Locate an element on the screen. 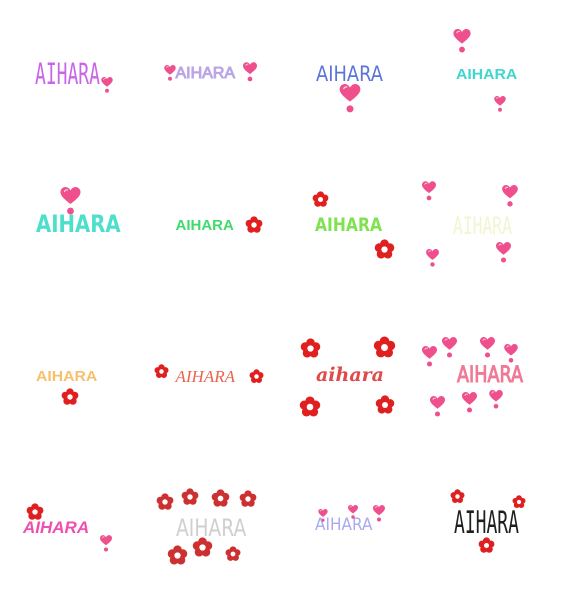 The image size is (562, 600). sticker-5: AIHARA is located at coordinates (70, 225).